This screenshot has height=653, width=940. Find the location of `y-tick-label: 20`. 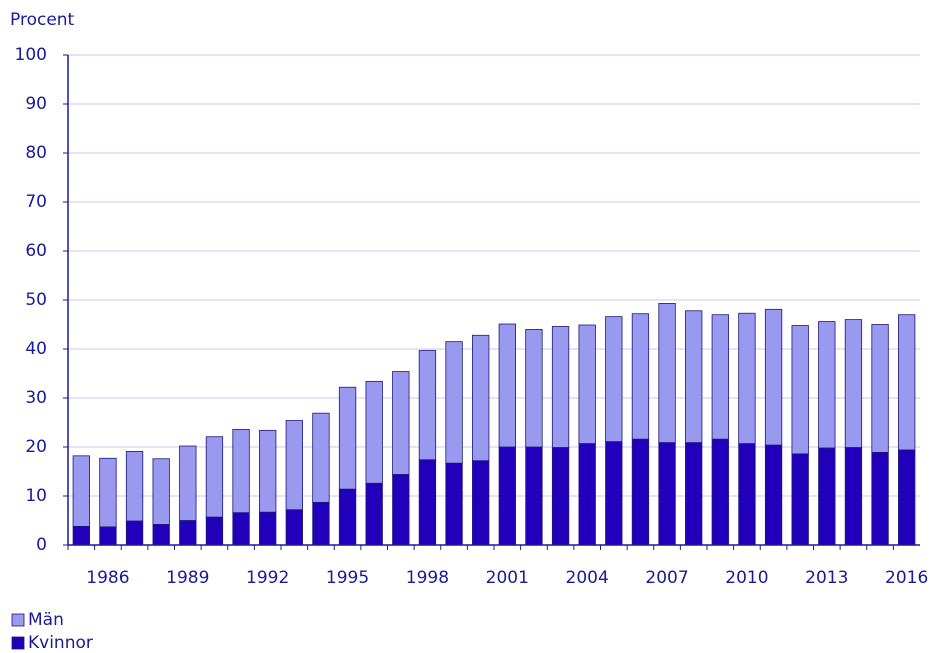

y-tick-label: 20 is located at coordinates (36, 447).